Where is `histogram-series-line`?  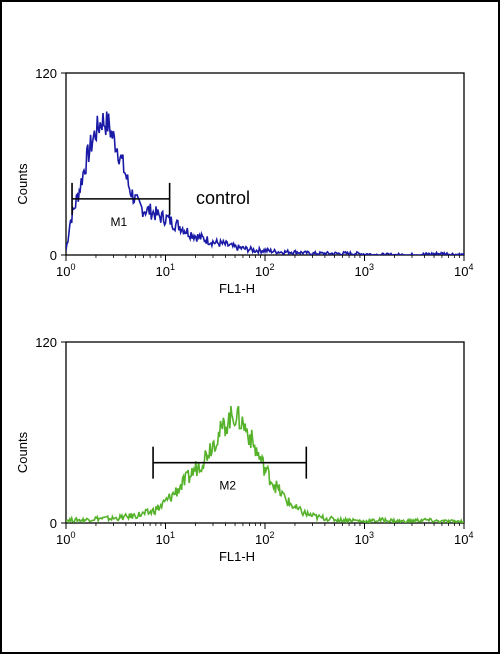
histogram-series-line is located at coordinates (265, 464).